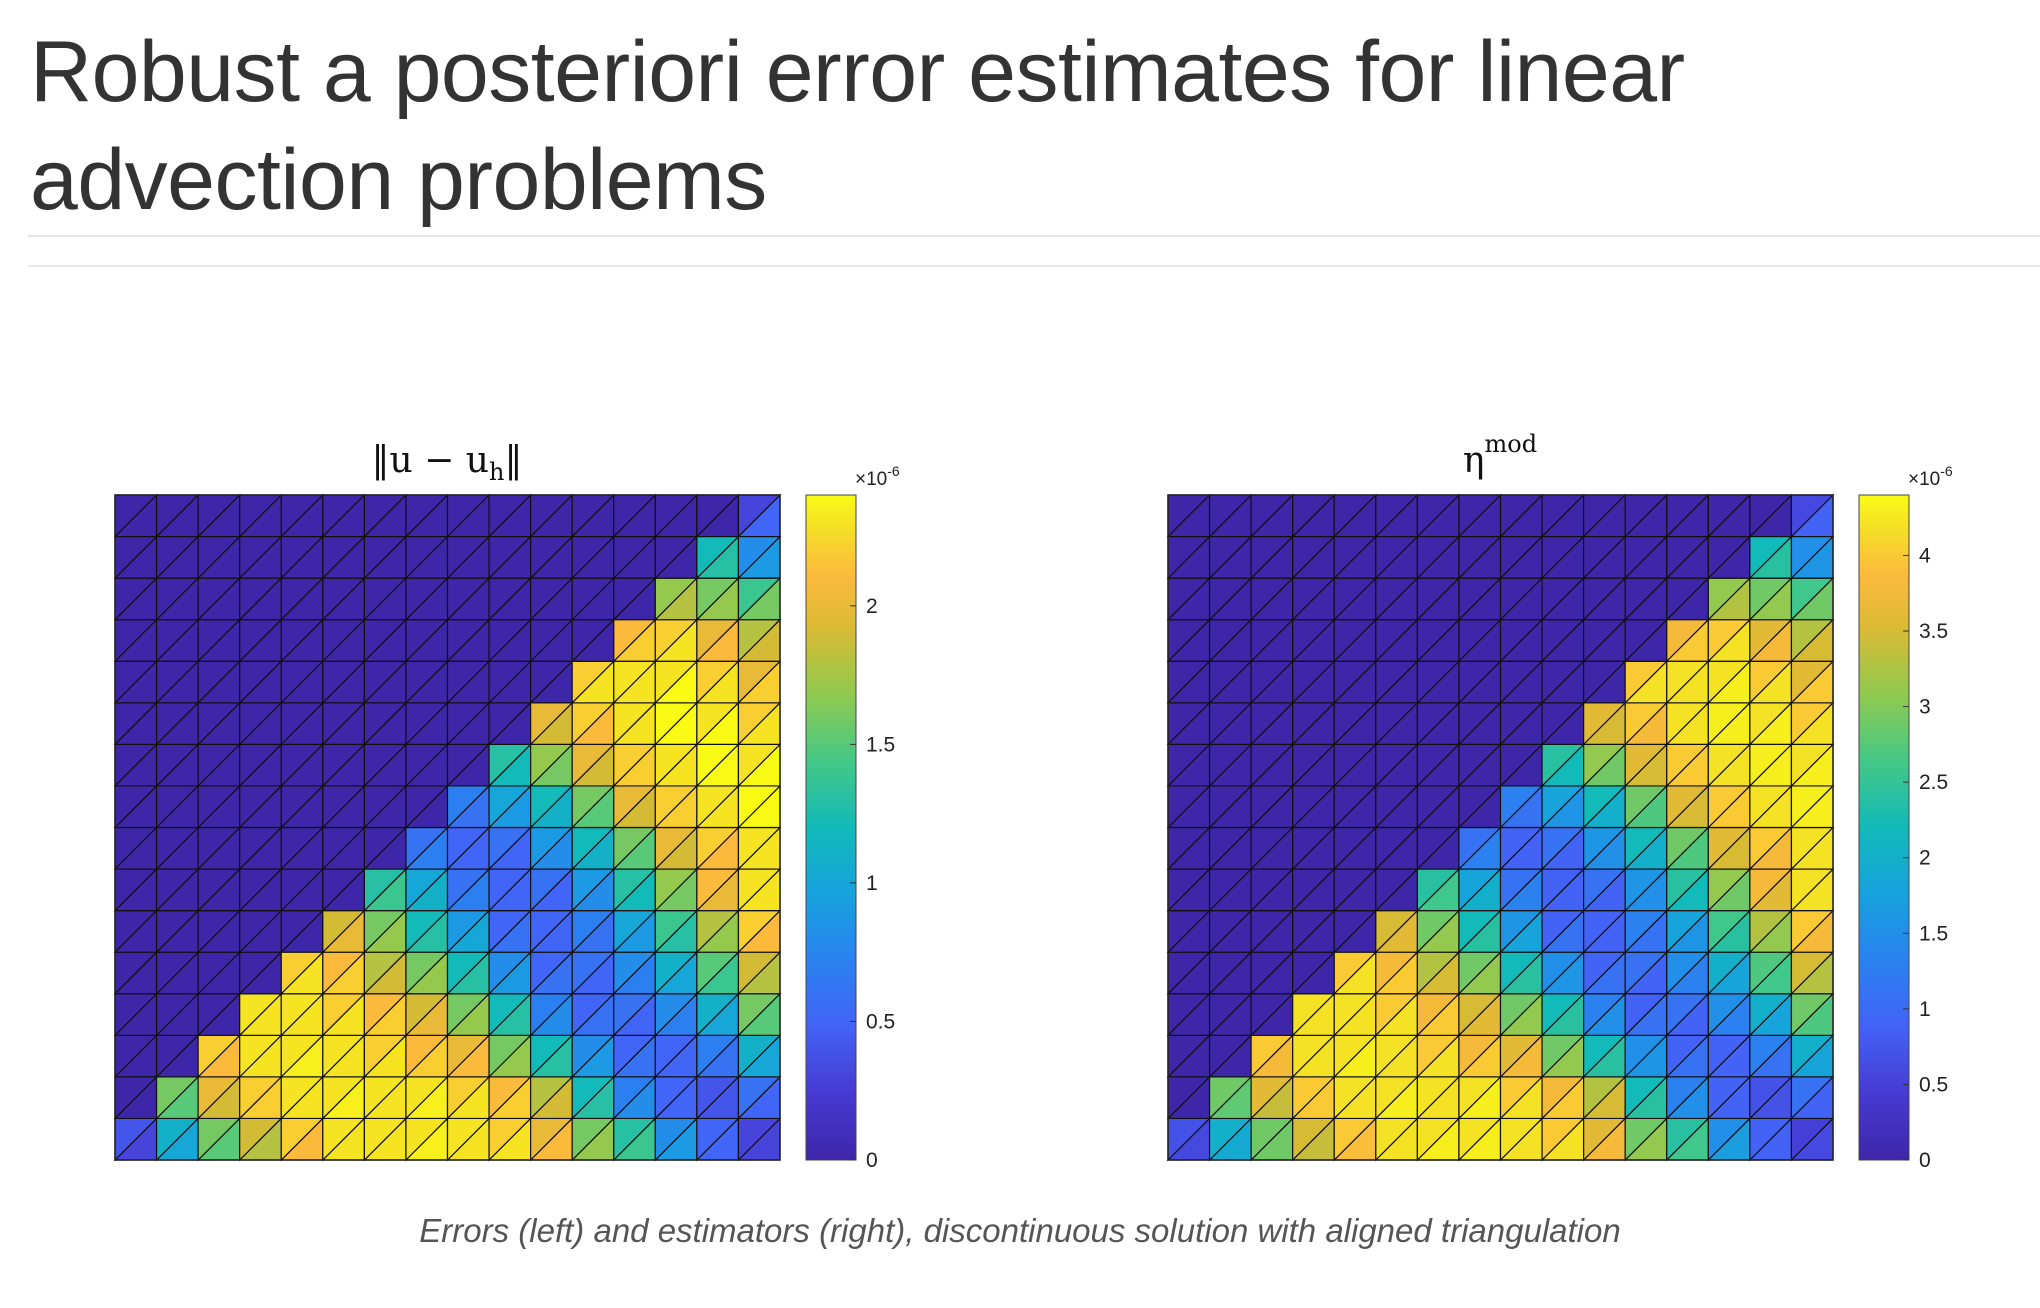 The height and width of the screenshot is (1308, 2040). I want to click on left-colorbar-tick-label: 0, so click(872, 1160).